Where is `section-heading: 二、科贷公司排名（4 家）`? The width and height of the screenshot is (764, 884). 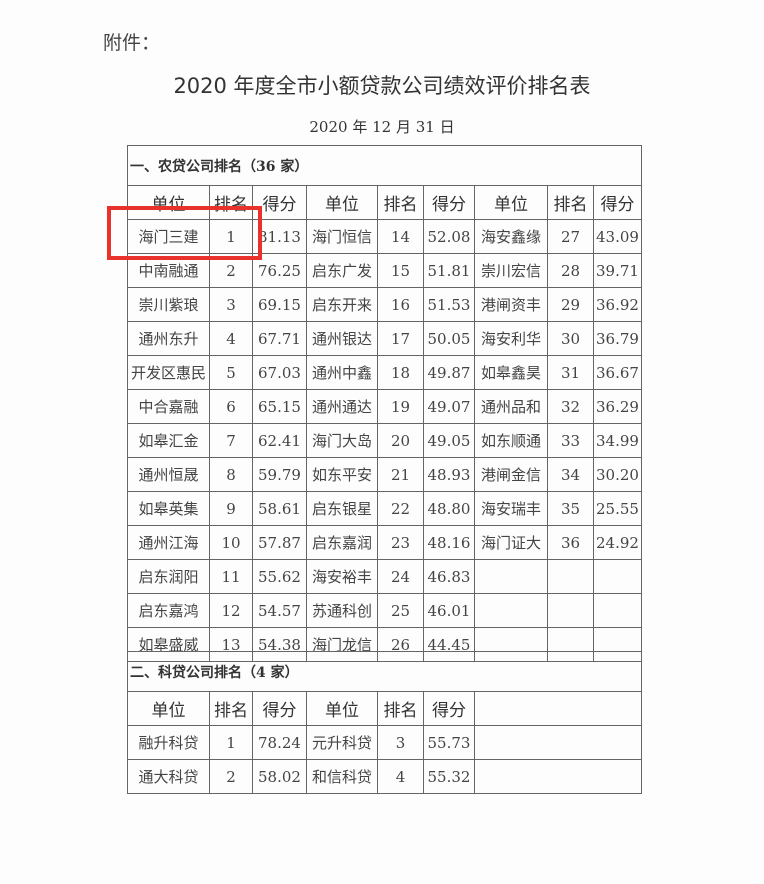 section-heading: 二、科贷公司排名（4 家） is located at coordinates (384, 671).